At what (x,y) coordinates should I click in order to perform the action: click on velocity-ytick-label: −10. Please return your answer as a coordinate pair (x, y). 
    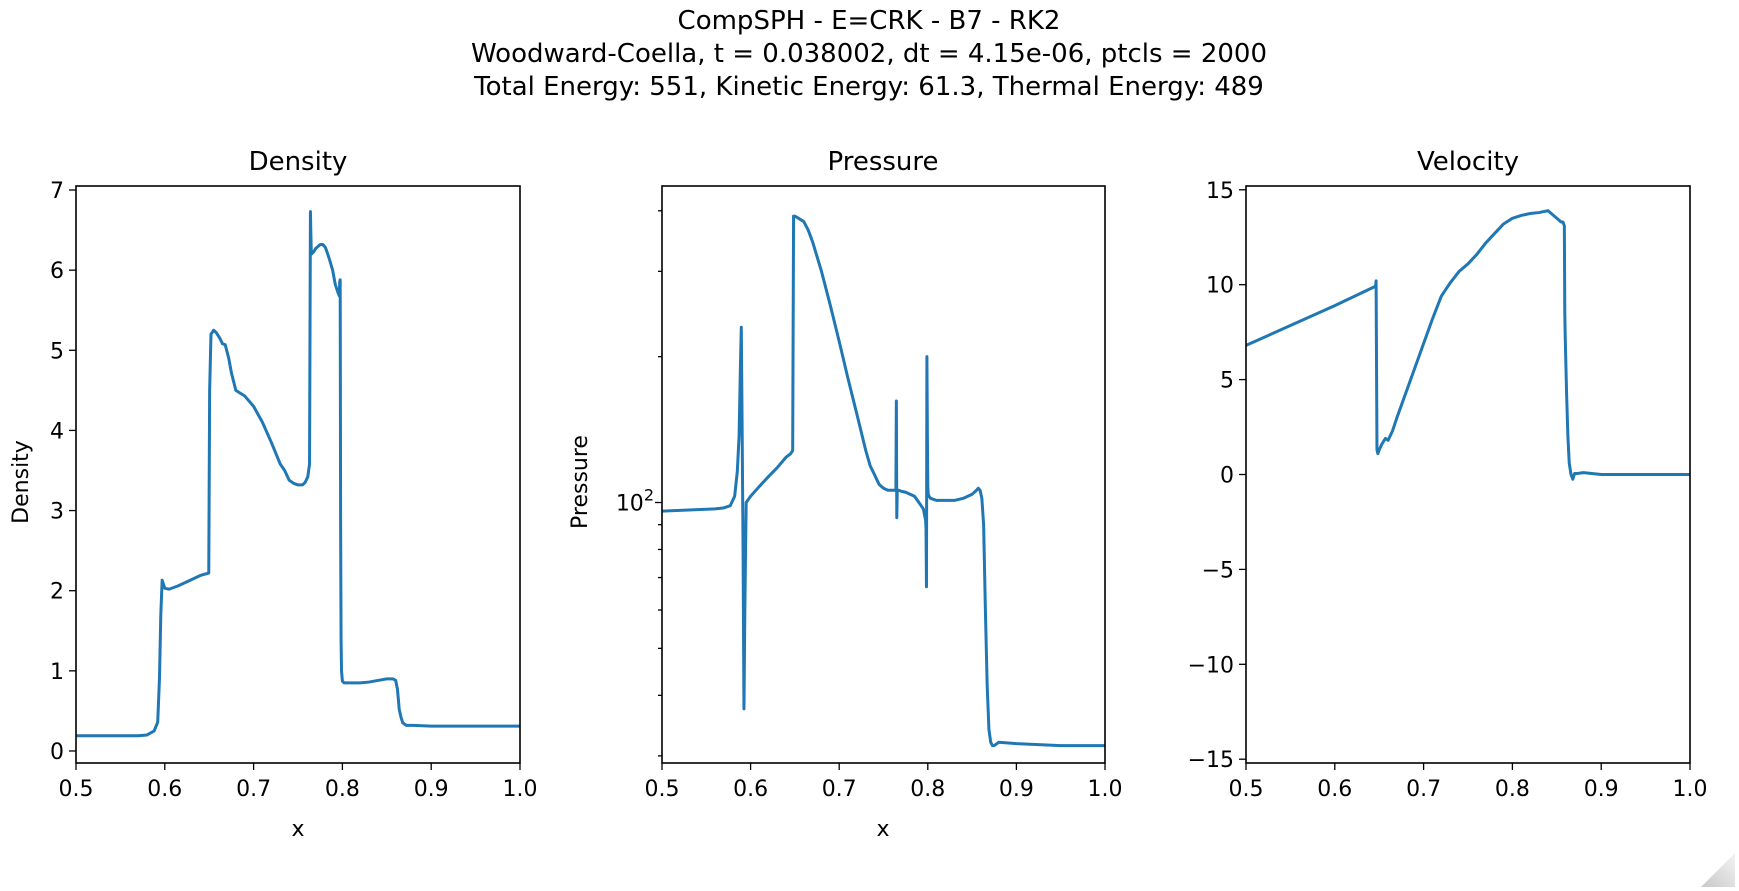
    Looking at the image, I should click on (1211, 665).